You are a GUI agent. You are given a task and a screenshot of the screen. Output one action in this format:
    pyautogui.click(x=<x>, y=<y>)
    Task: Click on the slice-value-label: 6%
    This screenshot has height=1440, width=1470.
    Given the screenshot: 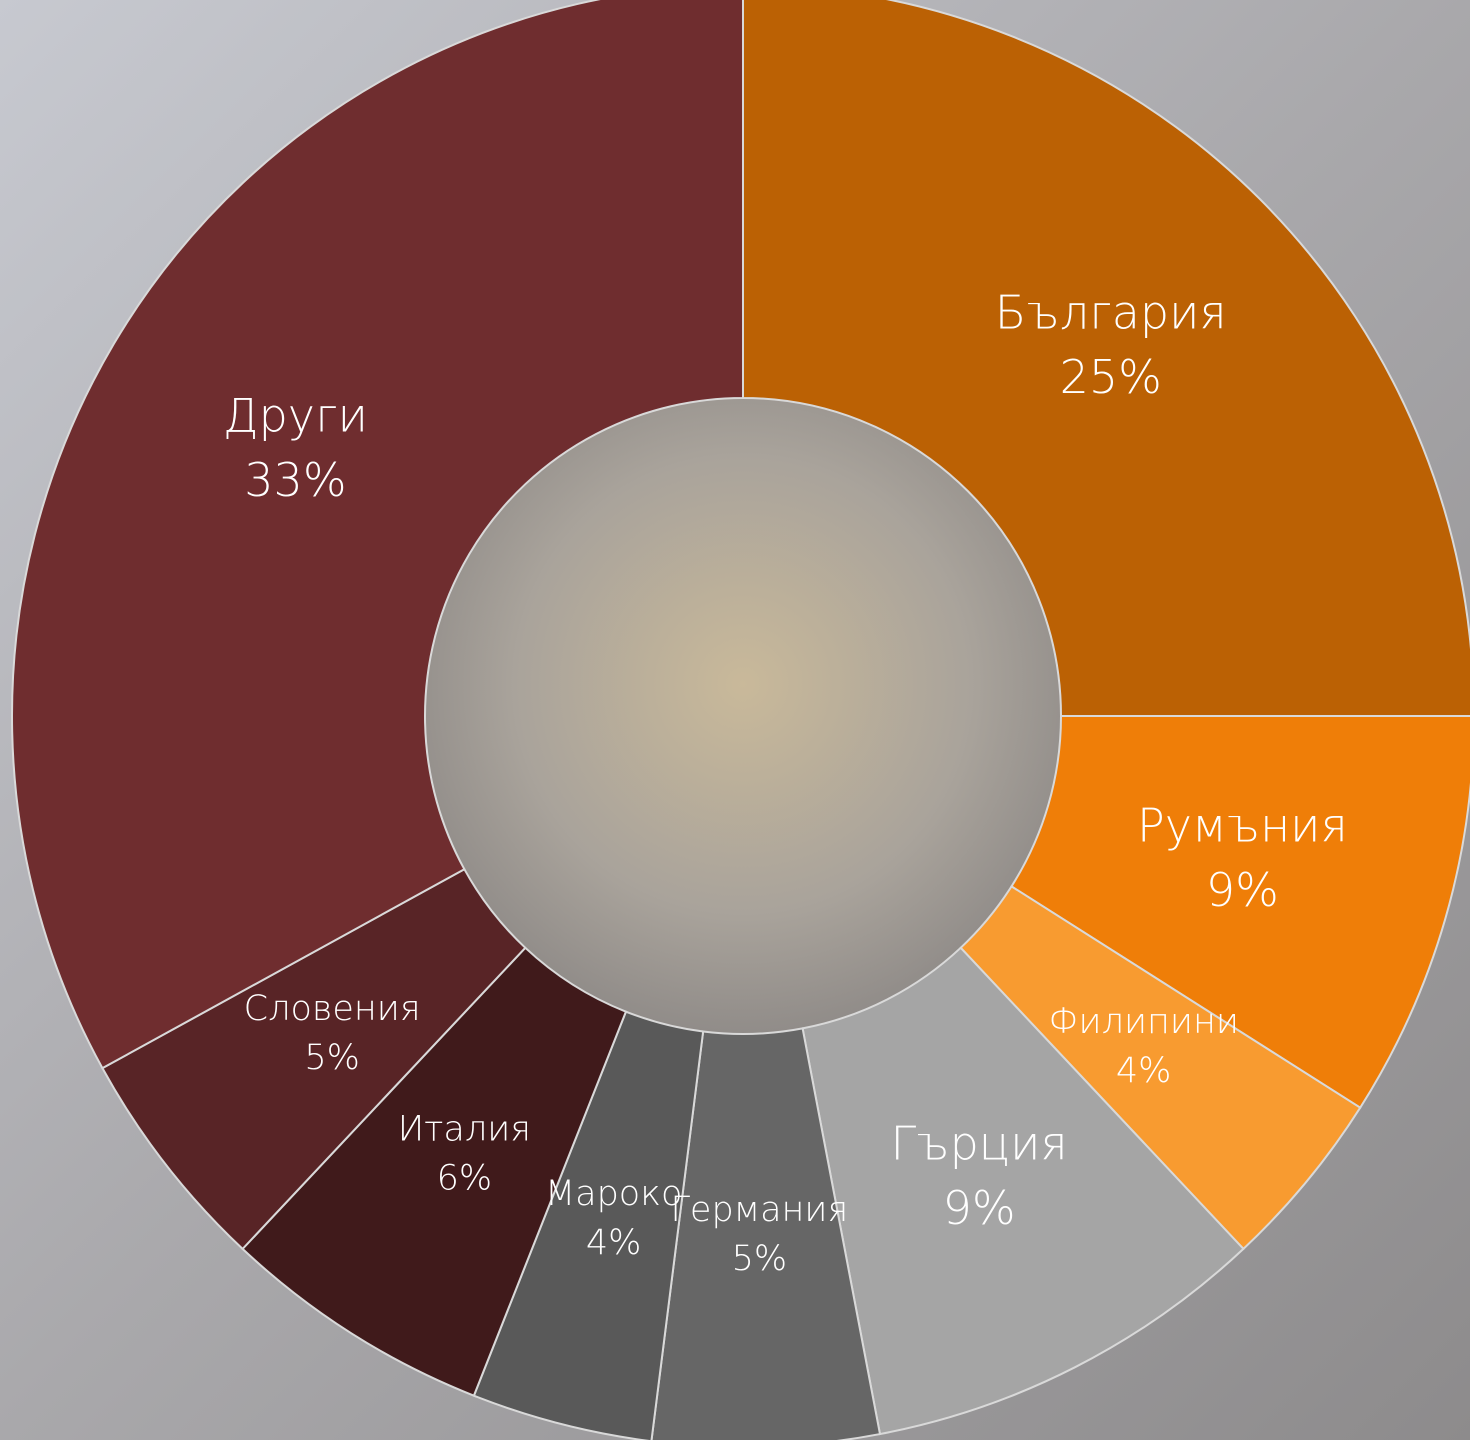 What is the action you would take?
    pyautogui.click(x=465, y=1179)
    